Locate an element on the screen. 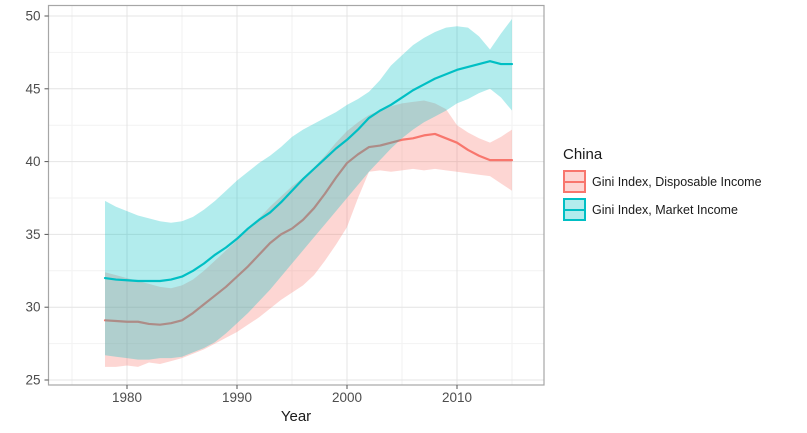 The height and width of the screenshot is (433, 807). x-tick-label: 2000 is located at coordinates (347, 397).